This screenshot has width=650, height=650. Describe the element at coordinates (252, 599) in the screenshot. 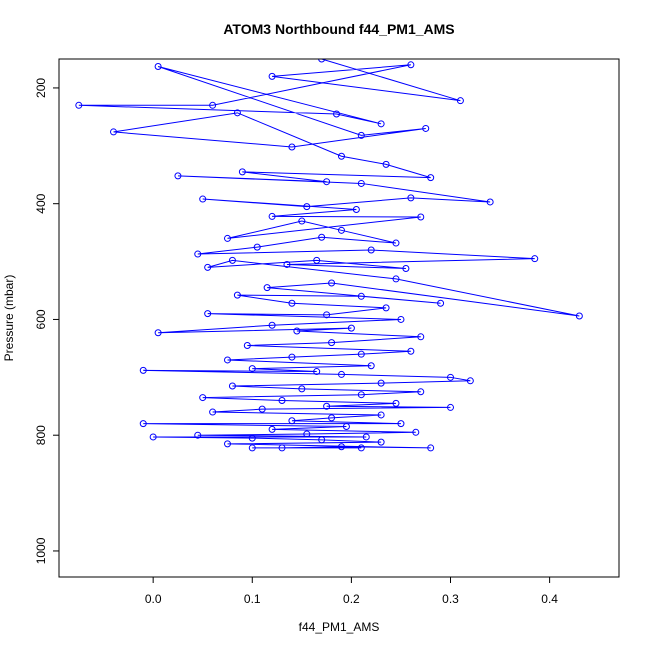

I see `x-tick-label: 0.1` at that location.